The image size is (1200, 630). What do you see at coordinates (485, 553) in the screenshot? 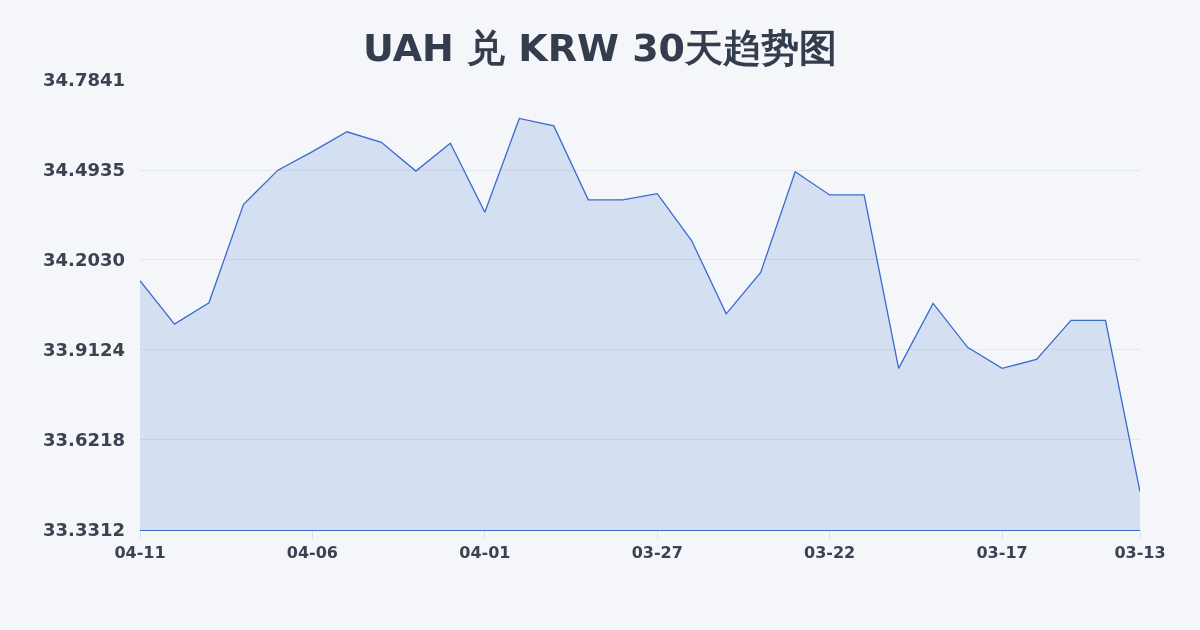
I see `x-tick-label: 04-01` at bounding box center [485, 553].